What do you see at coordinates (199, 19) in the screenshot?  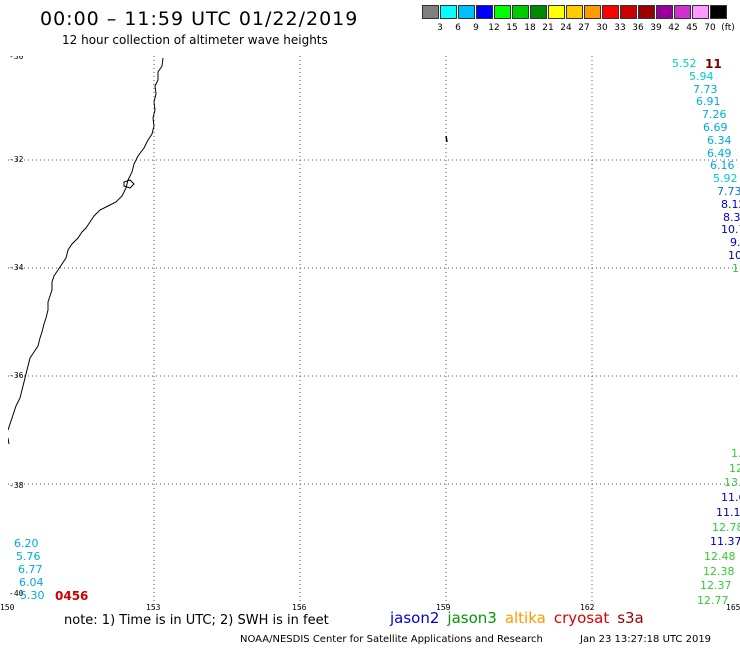 I see `chart-title: 00:00 – 11:59 UTC 01/22/2019` at bounding box center [199, 19].